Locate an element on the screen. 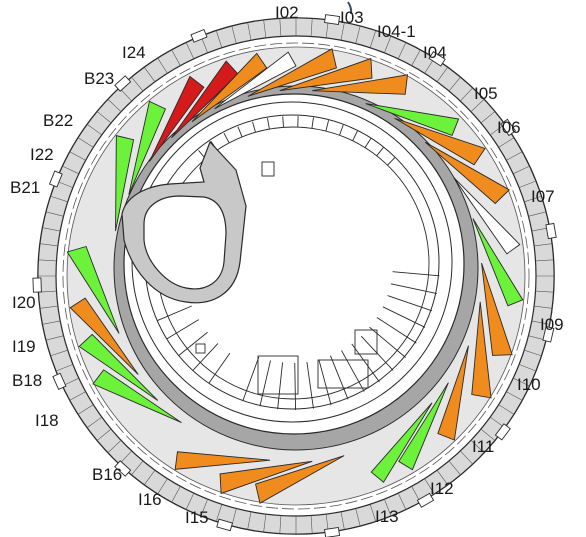  label-I24: I24 is located at coordinates (134, 52).